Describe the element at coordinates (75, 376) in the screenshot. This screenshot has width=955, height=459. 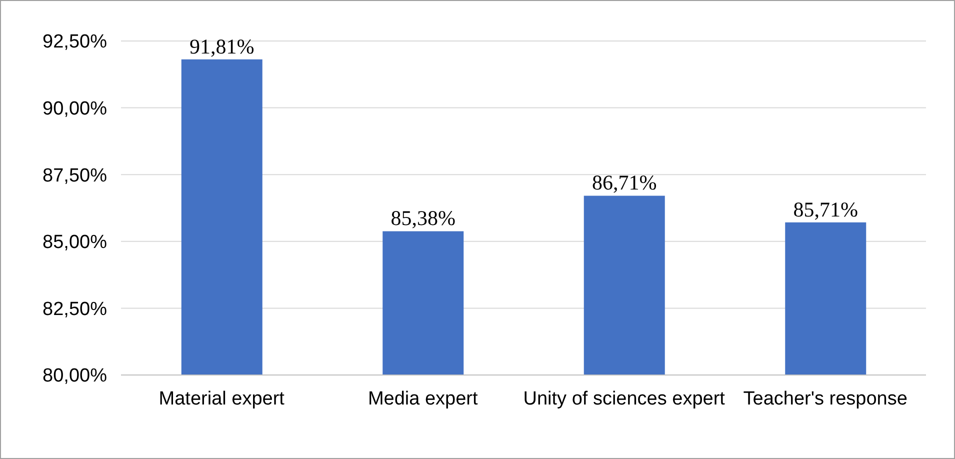
I see `y-tick-label: 80,00%` at that location.